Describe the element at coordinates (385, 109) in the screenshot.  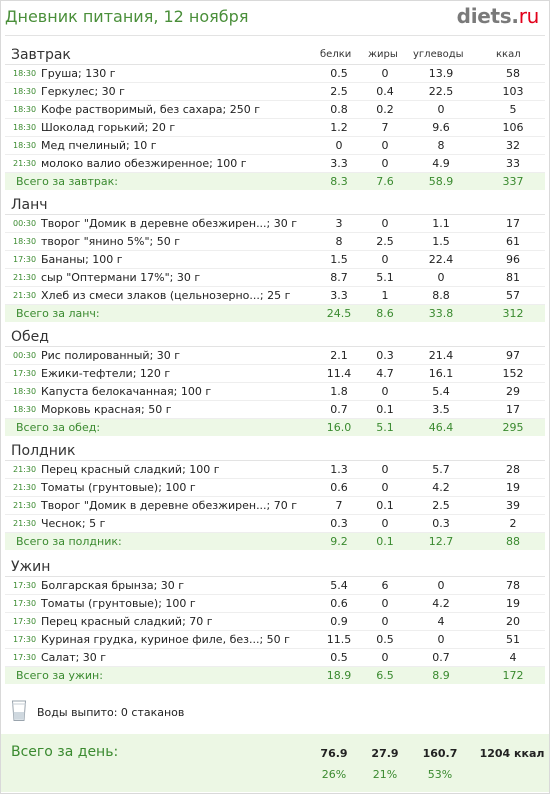
I see `food-fat: 0.2` at that location.